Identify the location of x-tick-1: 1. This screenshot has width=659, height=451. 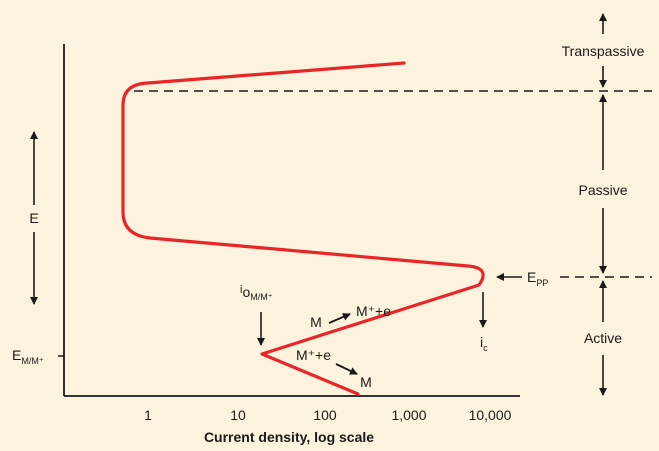
(148, 415).